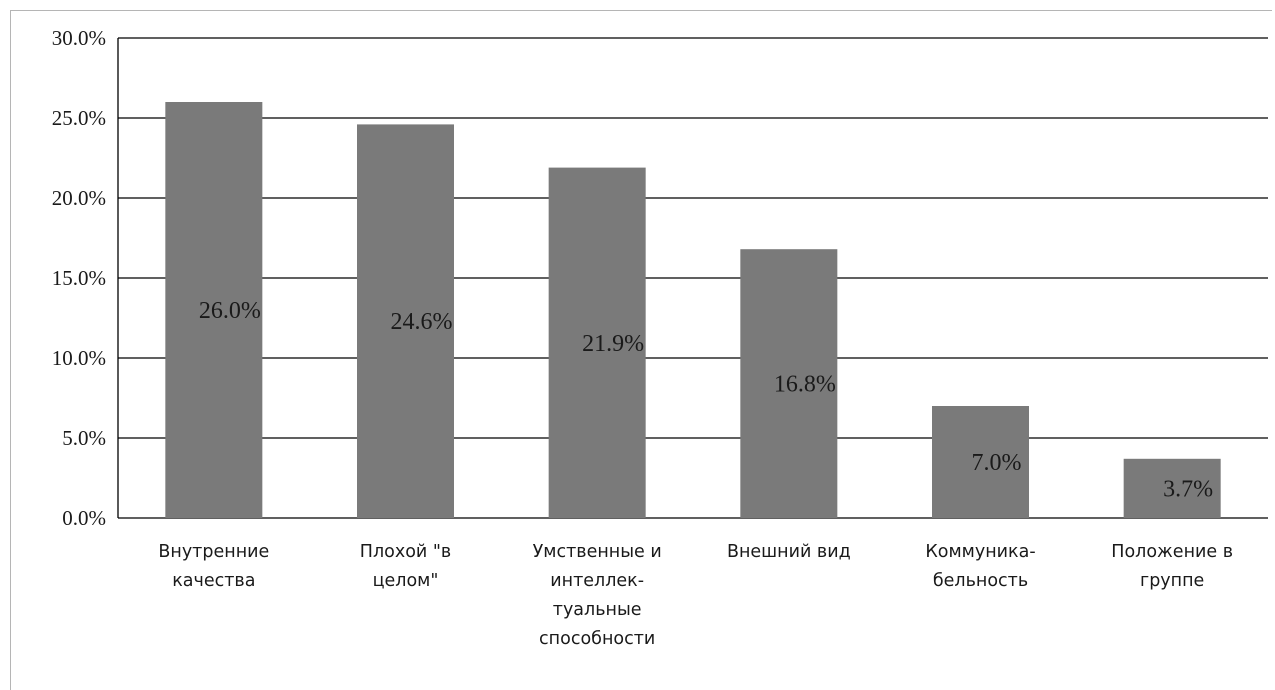 This screenshot has height=690, width=1275. What do you see at coordinates (79, 198) in the screenshot?
I see `y-tick-label: 20.0%` at bounding box center [79, 198].